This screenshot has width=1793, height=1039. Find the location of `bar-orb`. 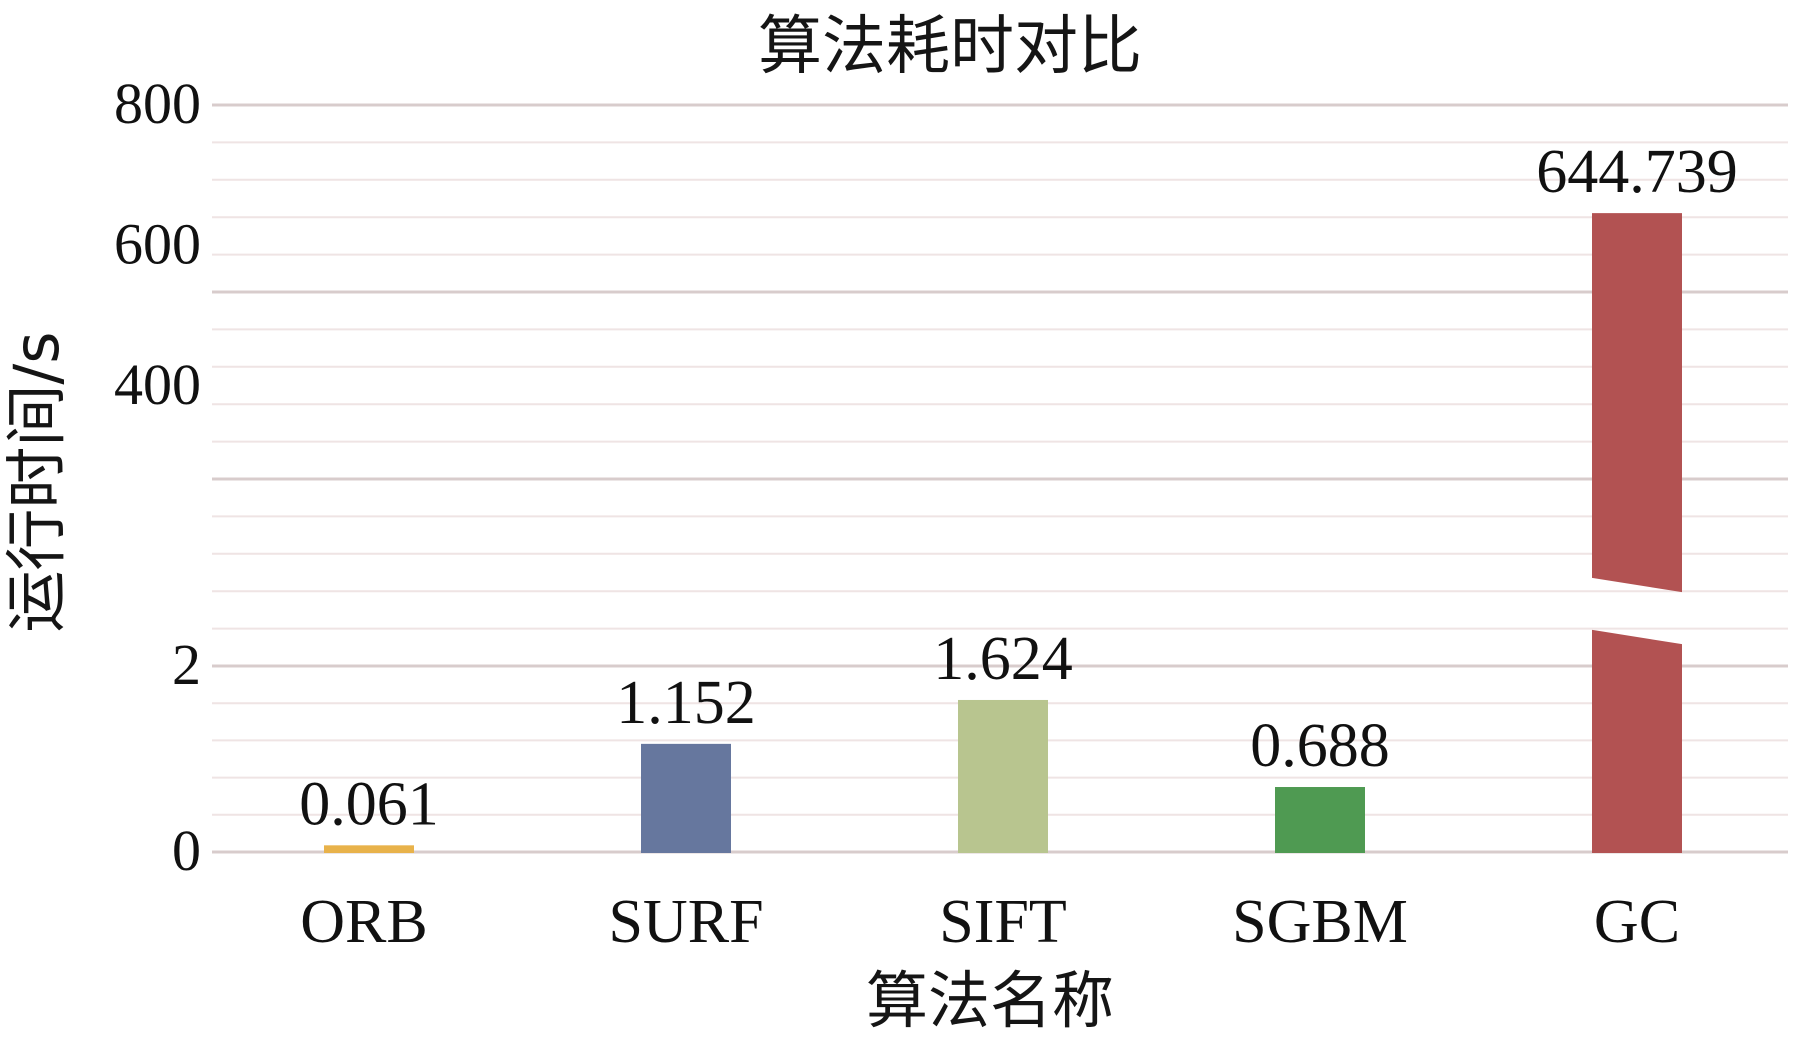

bar-orb is located at coordinates (369, 849).